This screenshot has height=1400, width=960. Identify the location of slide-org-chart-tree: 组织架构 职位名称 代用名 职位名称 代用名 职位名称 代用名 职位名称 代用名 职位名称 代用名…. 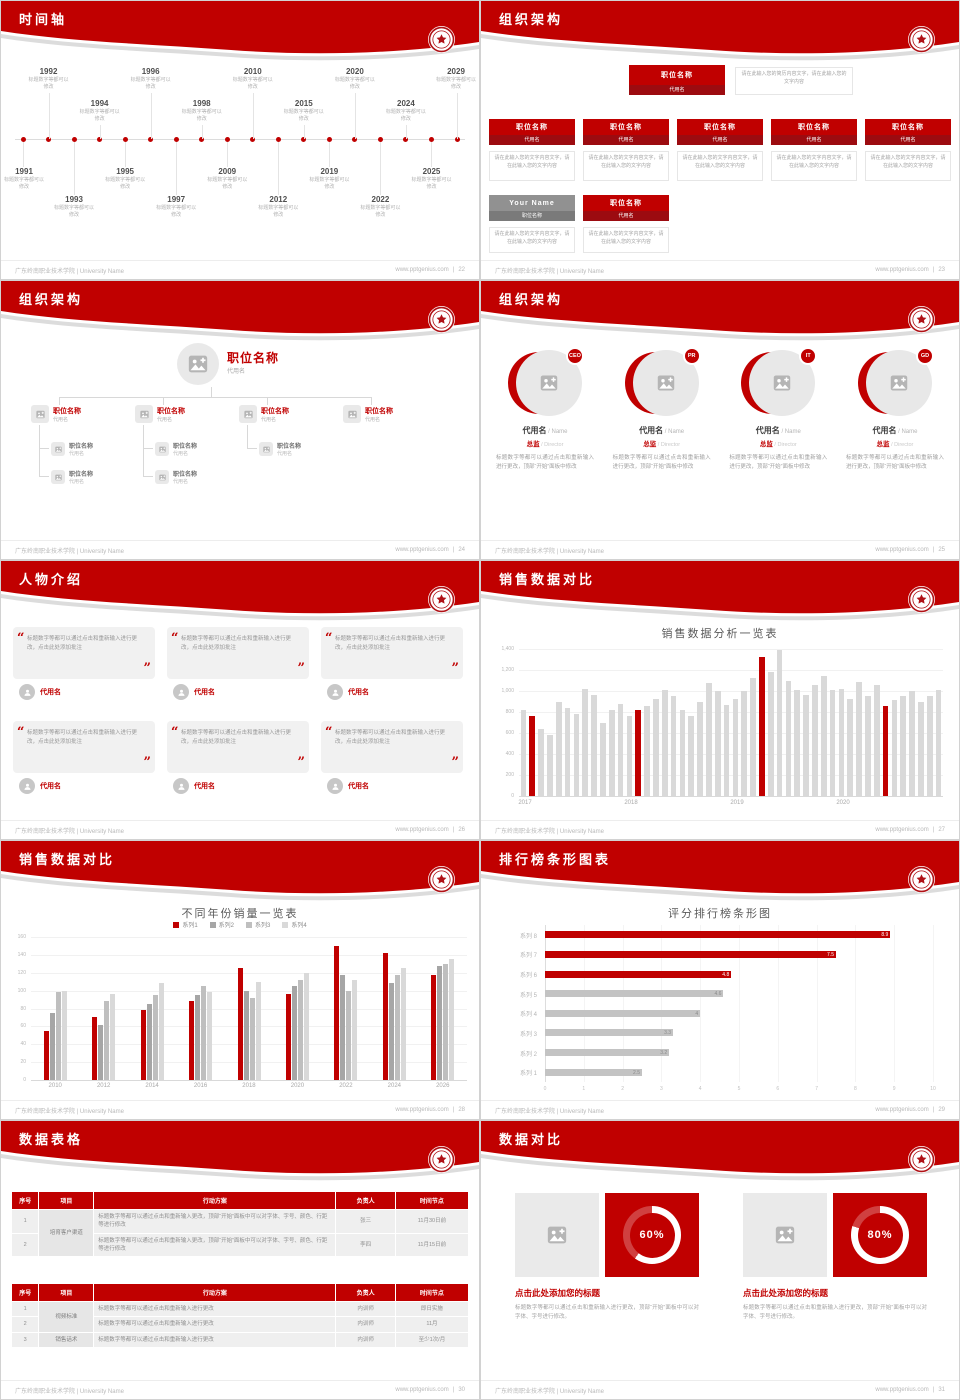
(240, 420).